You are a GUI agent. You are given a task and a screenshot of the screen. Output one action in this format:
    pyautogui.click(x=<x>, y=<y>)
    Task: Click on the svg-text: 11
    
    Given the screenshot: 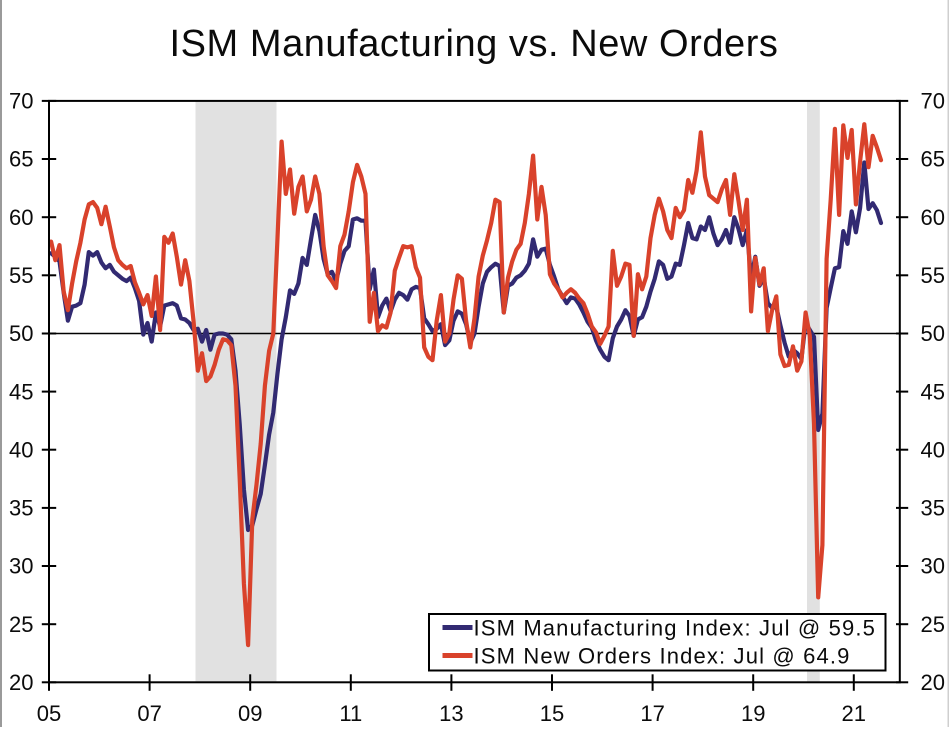 What is the action you would take?
    pyautogui.click(x=350, y=713)
    